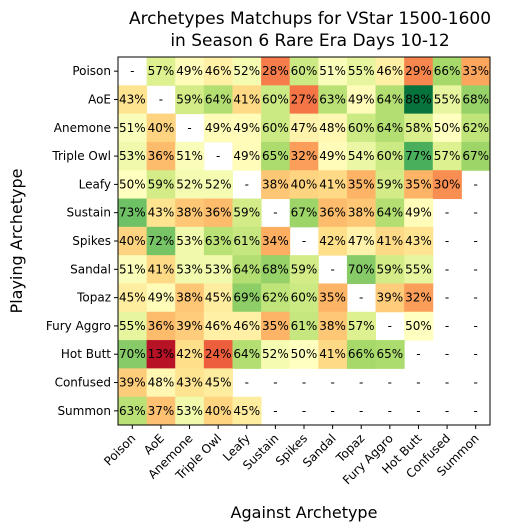 This screenshot has height=532, width=522. What do you see at coordinates (309, 41) in the screenshot?
I see `chart-title-line-2: in Season 6 Rare Era Days 10-12` at bounding box center [309, 41].